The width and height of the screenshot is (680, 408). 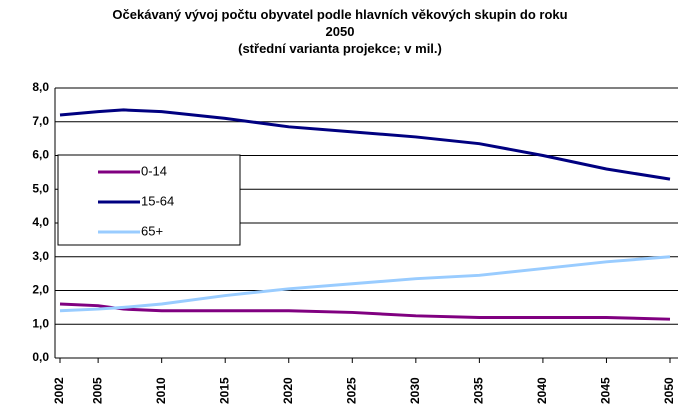 What do you see at coordinates (40, 222) in the screenshot?
I see `y-tick-label: 4,0` at bounding box center [40, 222].